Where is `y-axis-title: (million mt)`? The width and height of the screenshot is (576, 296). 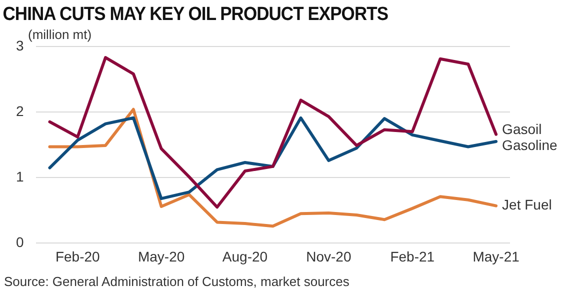
y-axis-title: (million mt) is located at coordinates (60, 34).